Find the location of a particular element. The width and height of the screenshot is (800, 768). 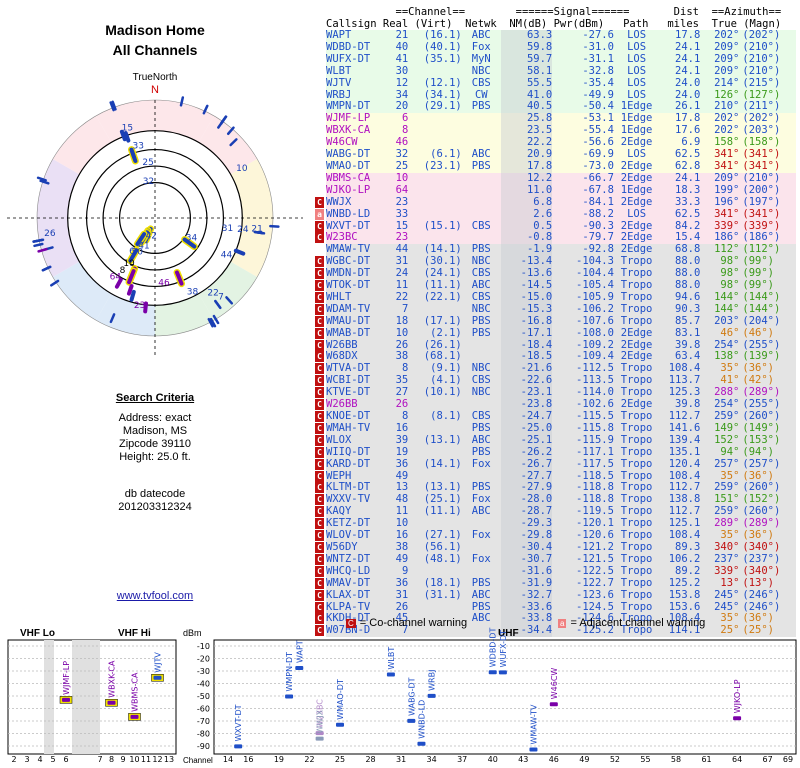

table-cell-virt: (34.1) is located at coordinates (442, 94).